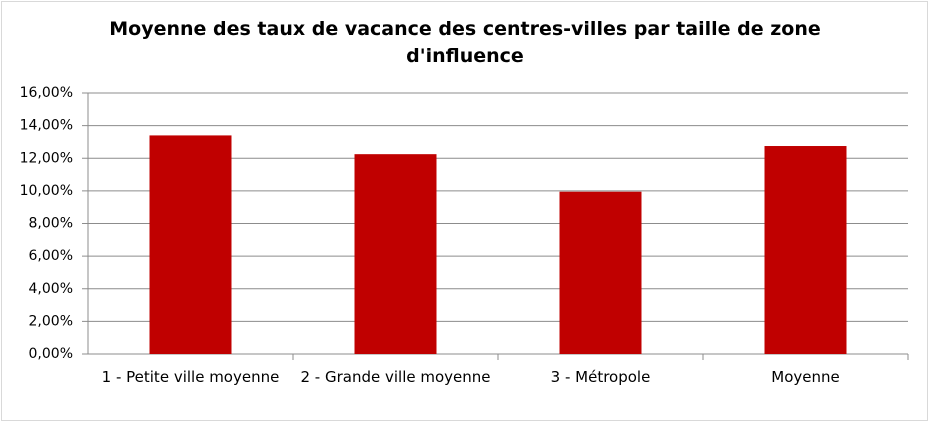  I want to click on y-tick-label: 2,00%, so click(51, 321).